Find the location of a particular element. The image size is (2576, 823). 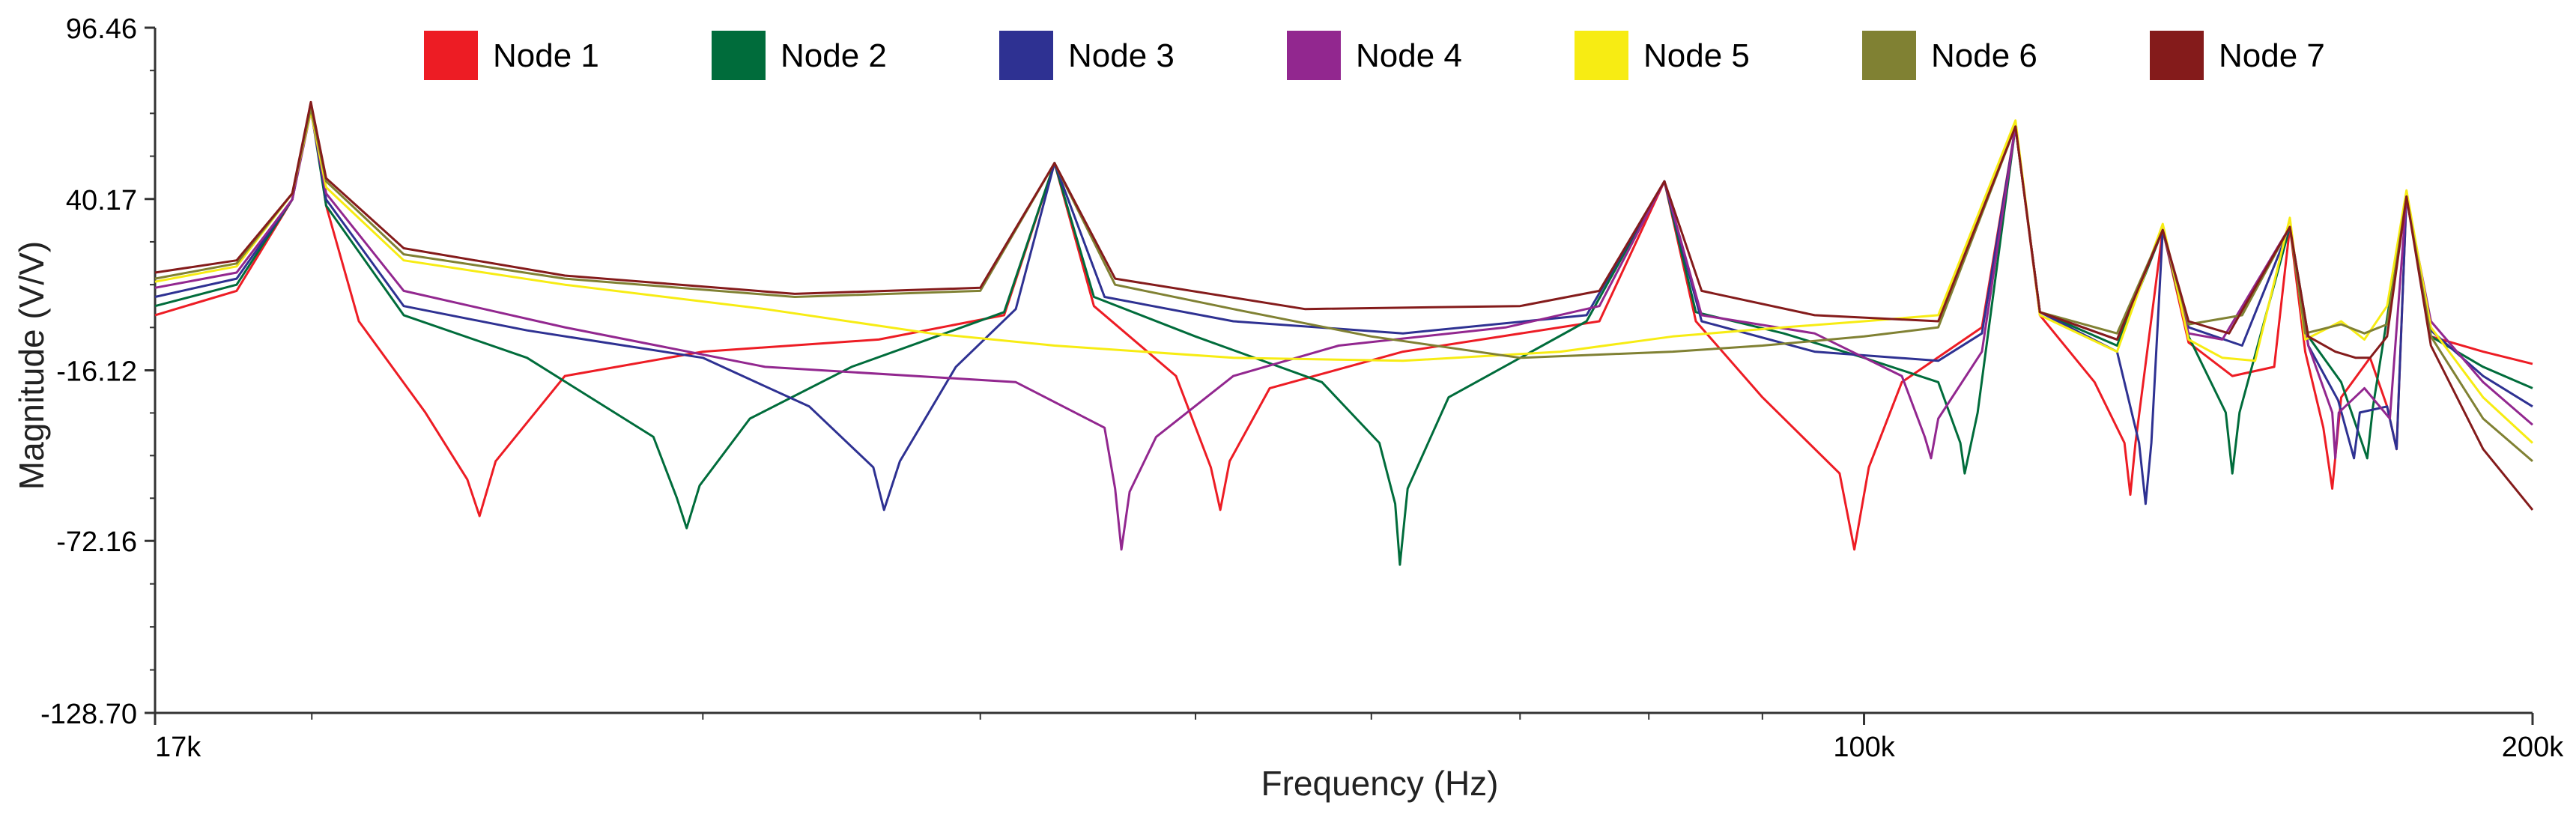

y-tick-label: -128.70 is located at coordinates (88, 714).